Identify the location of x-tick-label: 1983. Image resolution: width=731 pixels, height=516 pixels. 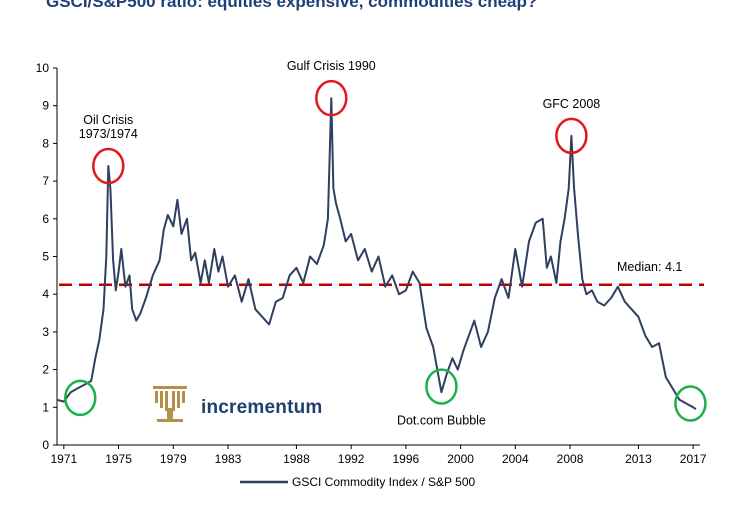
(228, 459).